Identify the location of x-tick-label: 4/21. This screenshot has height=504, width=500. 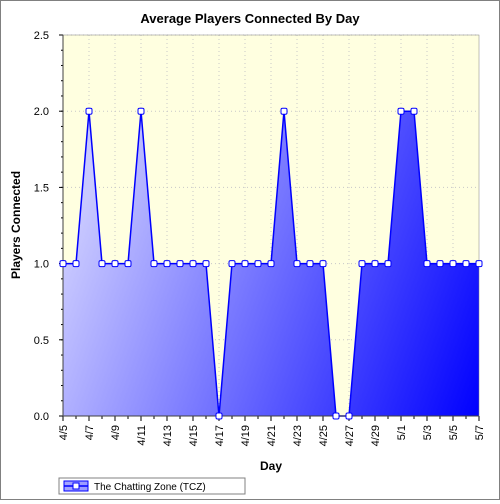
(272, 435).